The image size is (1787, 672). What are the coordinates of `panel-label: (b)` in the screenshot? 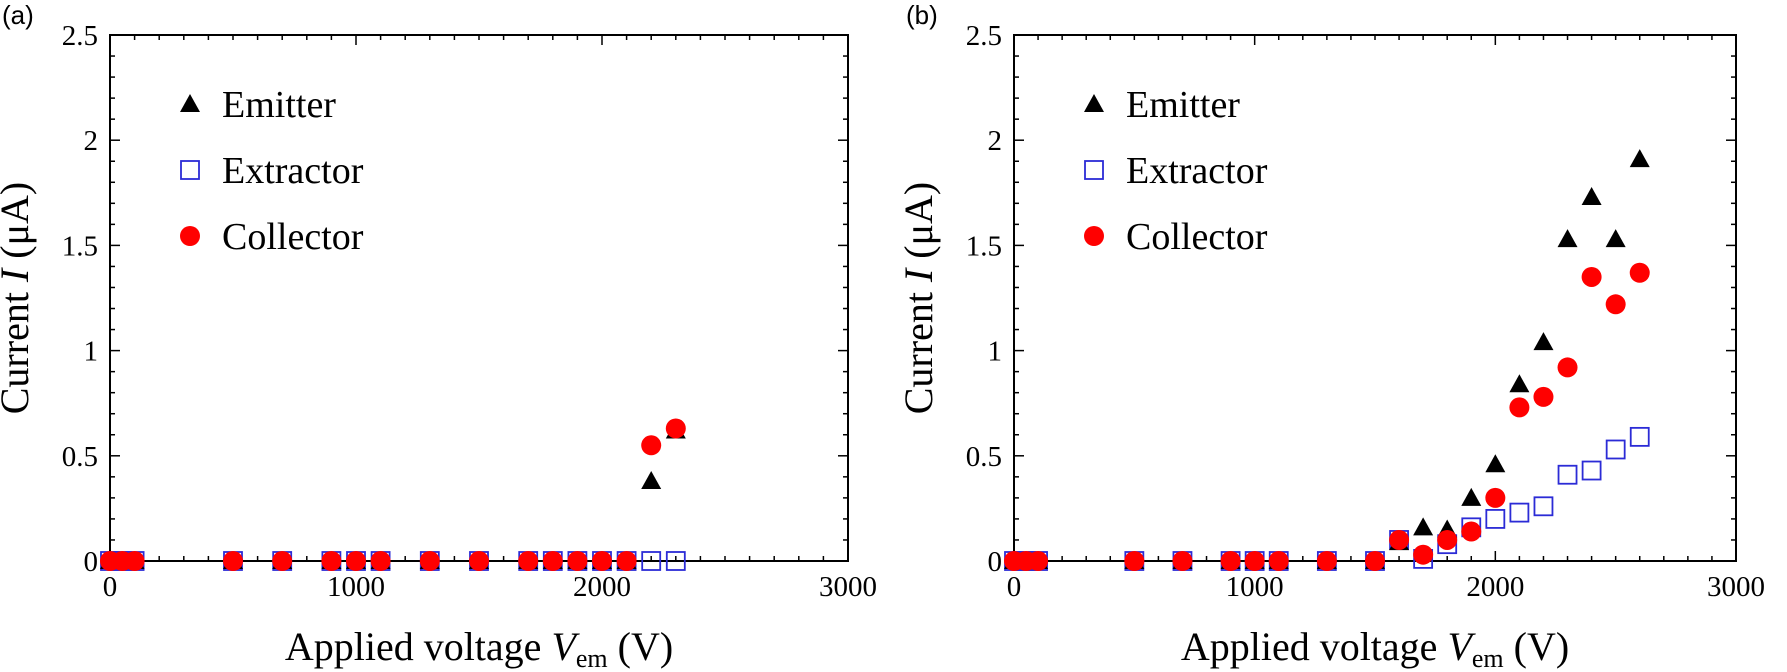 It's located at (922, 15).